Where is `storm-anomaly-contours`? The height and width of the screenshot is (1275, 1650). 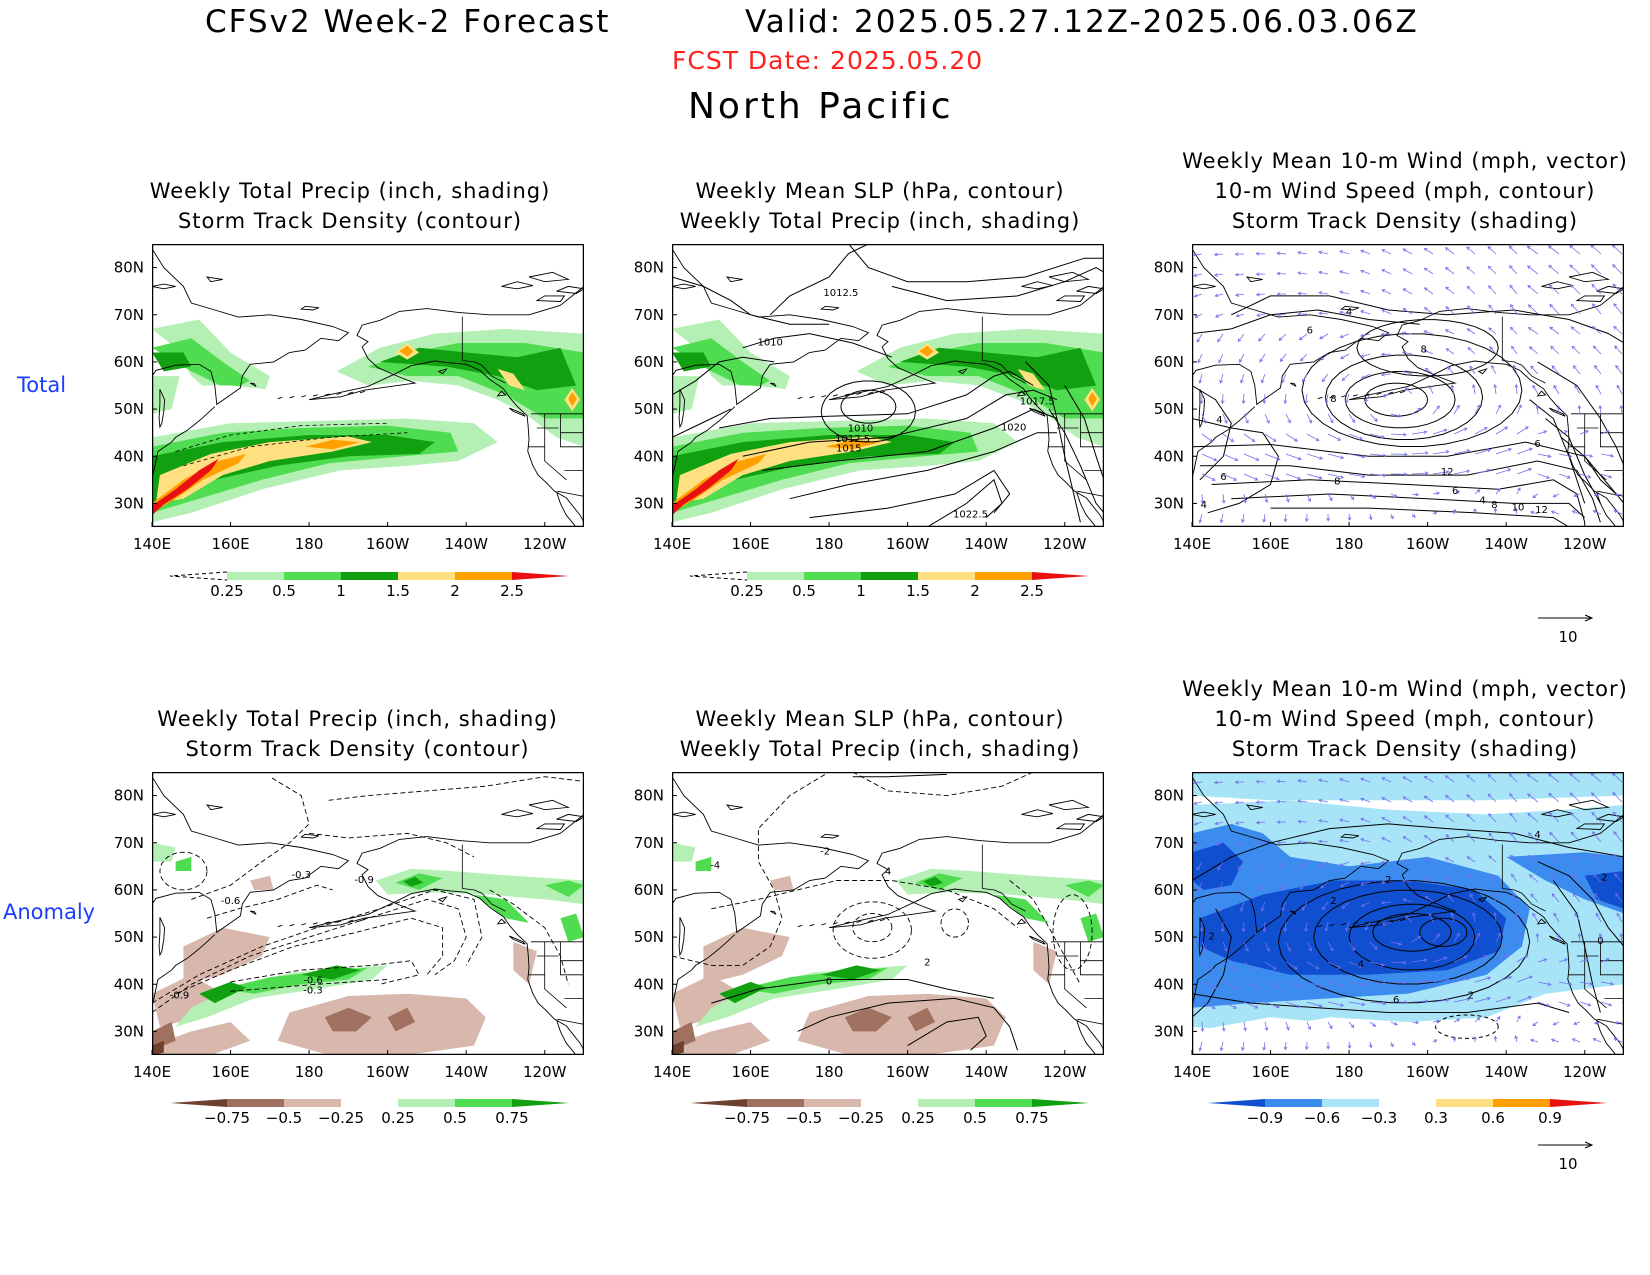
storm-anomaly-contours is located at coordinates (368, 894).